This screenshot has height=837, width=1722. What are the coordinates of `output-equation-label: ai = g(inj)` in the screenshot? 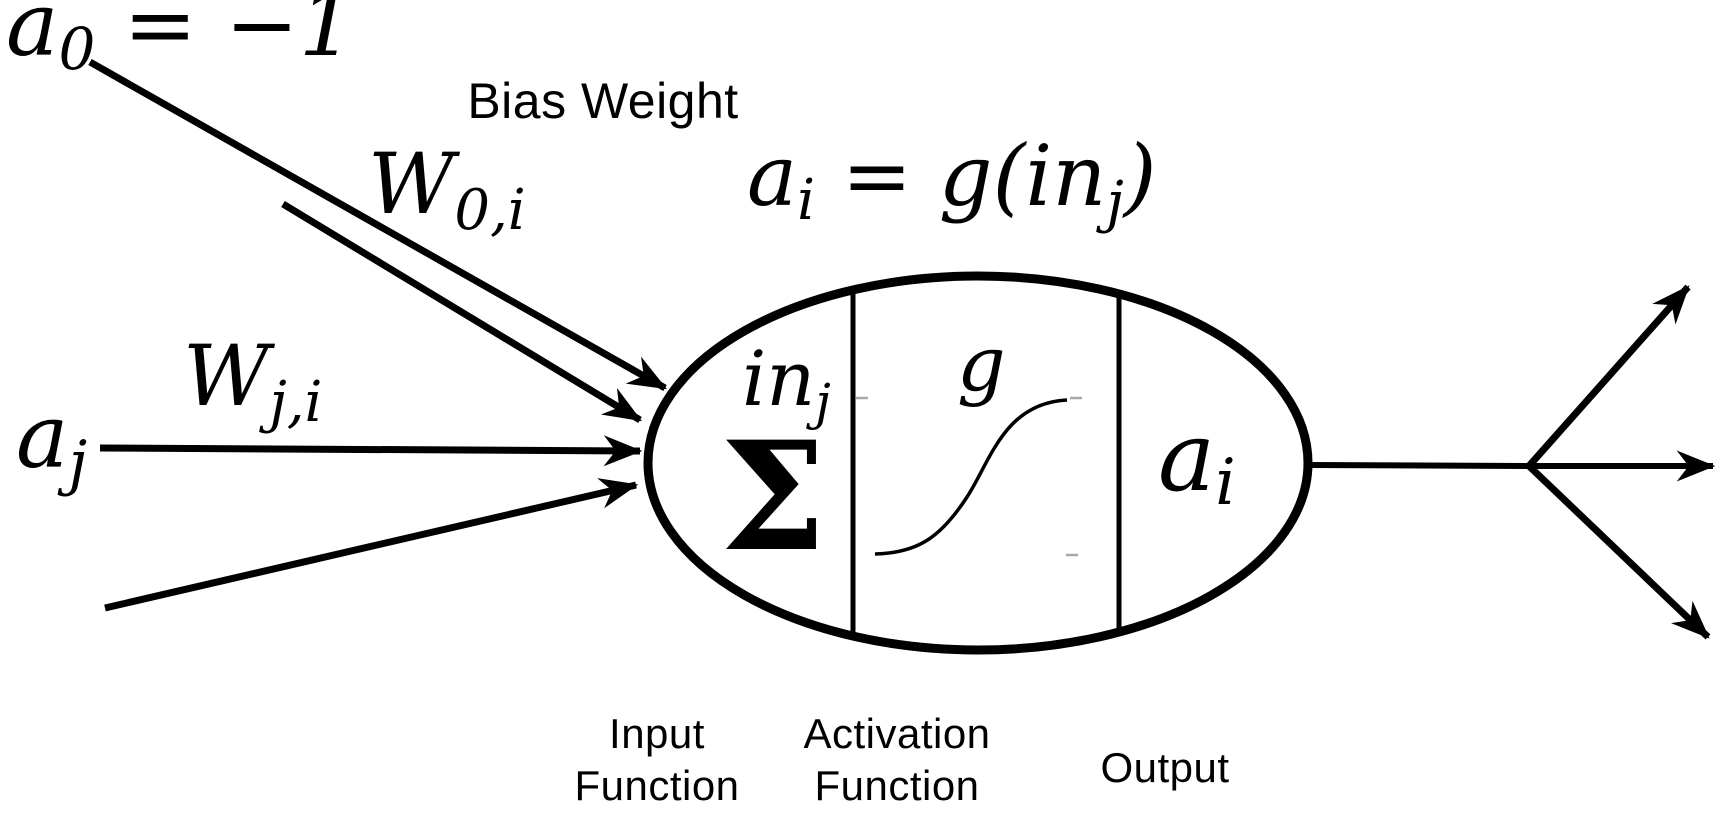 It's located at (951, 181).